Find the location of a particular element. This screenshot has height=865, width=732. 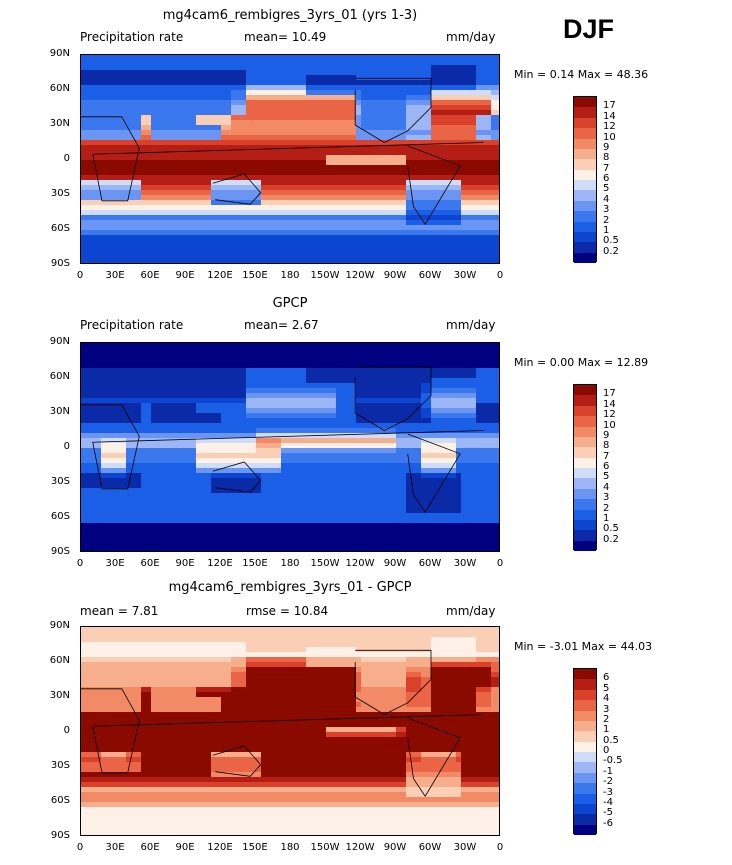

x-tick-label: 0 is located at coordinates (80, 847).